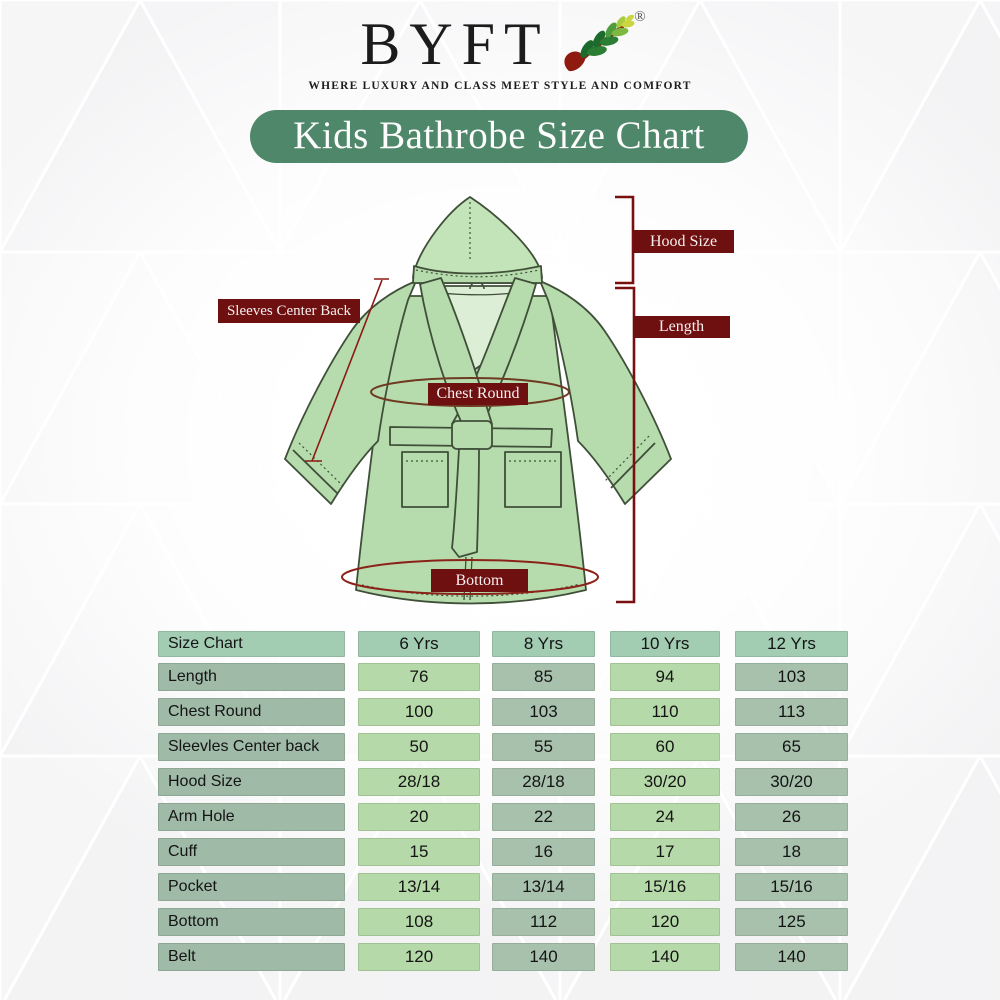  What do you see at coordinates (251, 747) in the screenshot?
I see `table-row-label: Sleevles Center back` at bounding box center [251, 747].